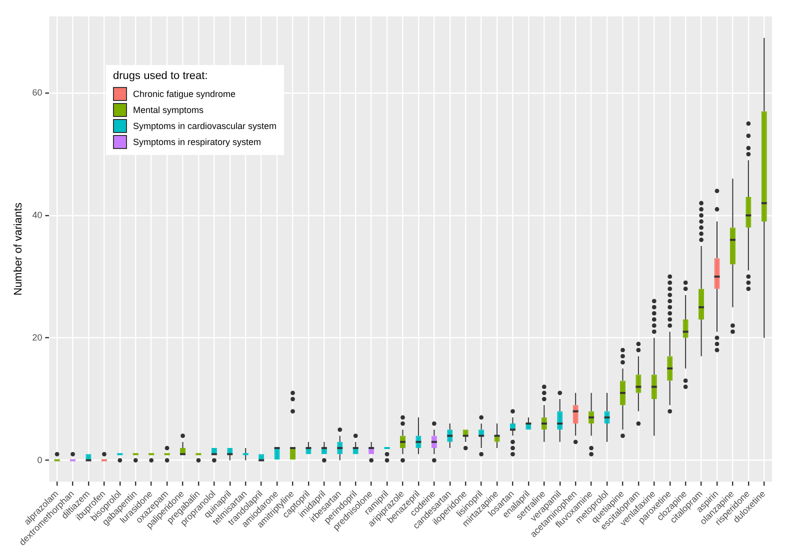 The image size is (789, 560). Describe the element at coordinates (168, 110) in the screenshot. I see `legend-label: Mental symptoms` at that location.